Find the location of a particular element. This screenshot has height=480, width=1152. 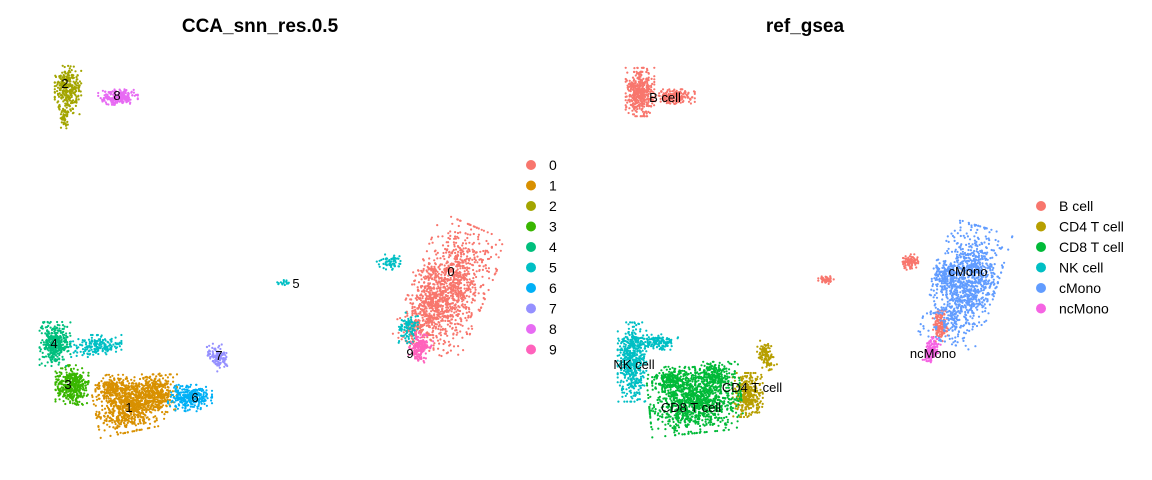

legend-label-0: 0 is located at coordinates (553, 165).